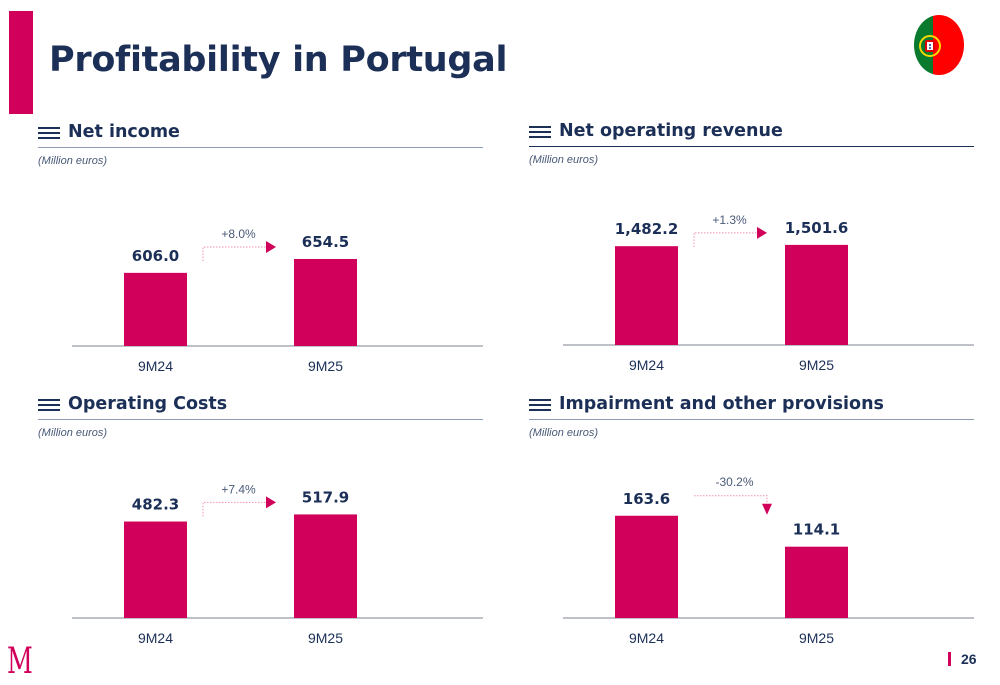 Image resolution: width=1000 pixels, height=685 pixels. I want to click on change-percentage-label: +8.0%, so click(238, 234).